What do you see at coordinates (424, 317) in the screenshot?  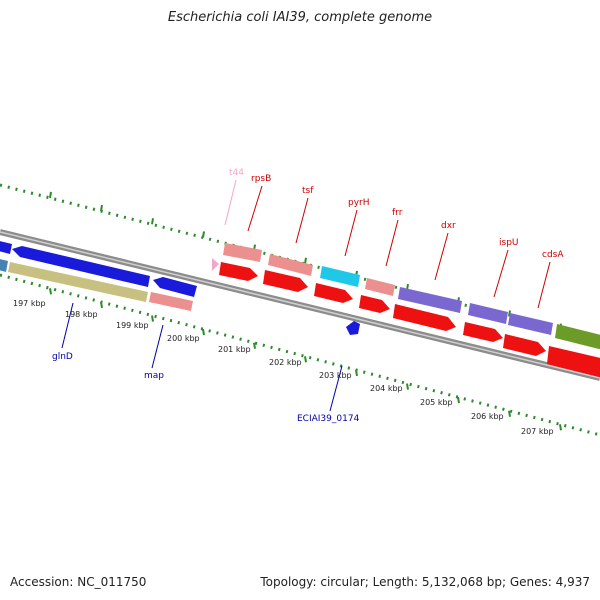 I see `cds-arrow-dxr` at bounding box center [424, 317].